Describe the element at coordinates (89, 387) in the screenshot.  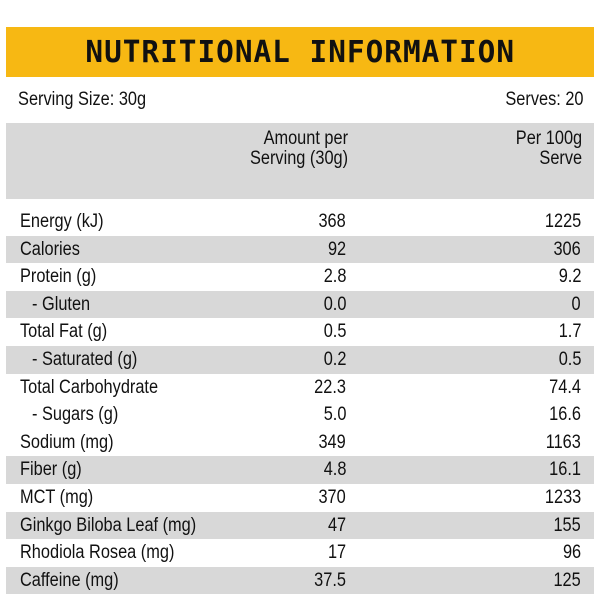
I see `nutrient-label: Total Carbohydrate` at that location.